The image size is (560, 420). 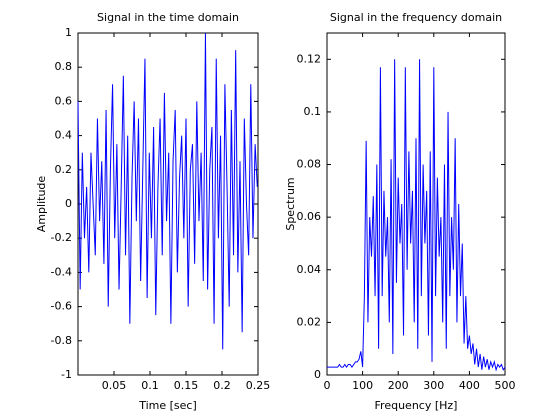 What do you see at coordinates (309, 321) in the screenshot?
I see `y-tick-label: 0.02` at bounding box center [309, 321].